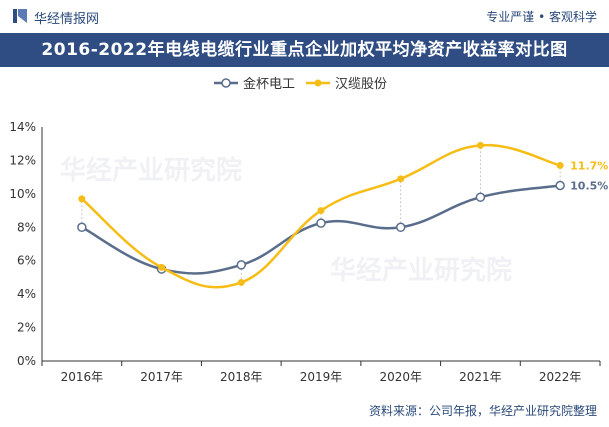 The width and height of the screenshot is (609, 427). Describe the element at coordinates (22, 127) in the screenshot. I see `y-tick-label: 14%` at that location.